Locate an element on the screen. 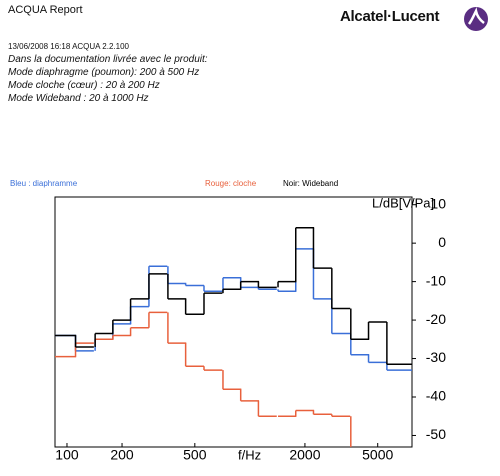 The width and height of the screenshot is (500, 476). legend-label: Noir: Wideband is located at coordinates (310, 183).